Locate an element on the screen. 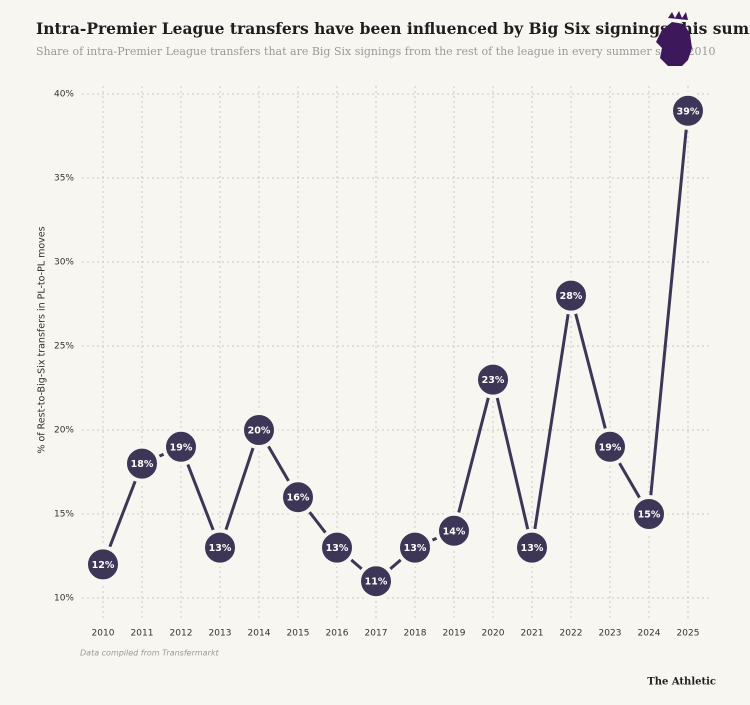 This screenshot has height=705, width=750. x-tick-label: 2021 is located at coordinates (532, 634).